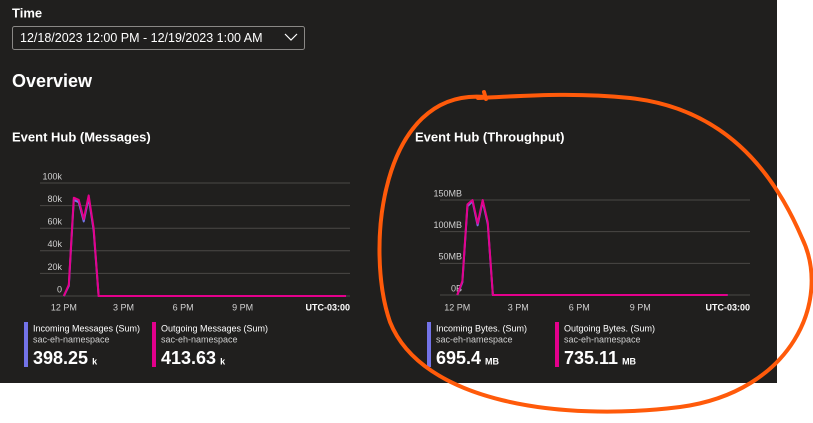  I want to click on y-tick-label: 150MB, so click(447, 193).